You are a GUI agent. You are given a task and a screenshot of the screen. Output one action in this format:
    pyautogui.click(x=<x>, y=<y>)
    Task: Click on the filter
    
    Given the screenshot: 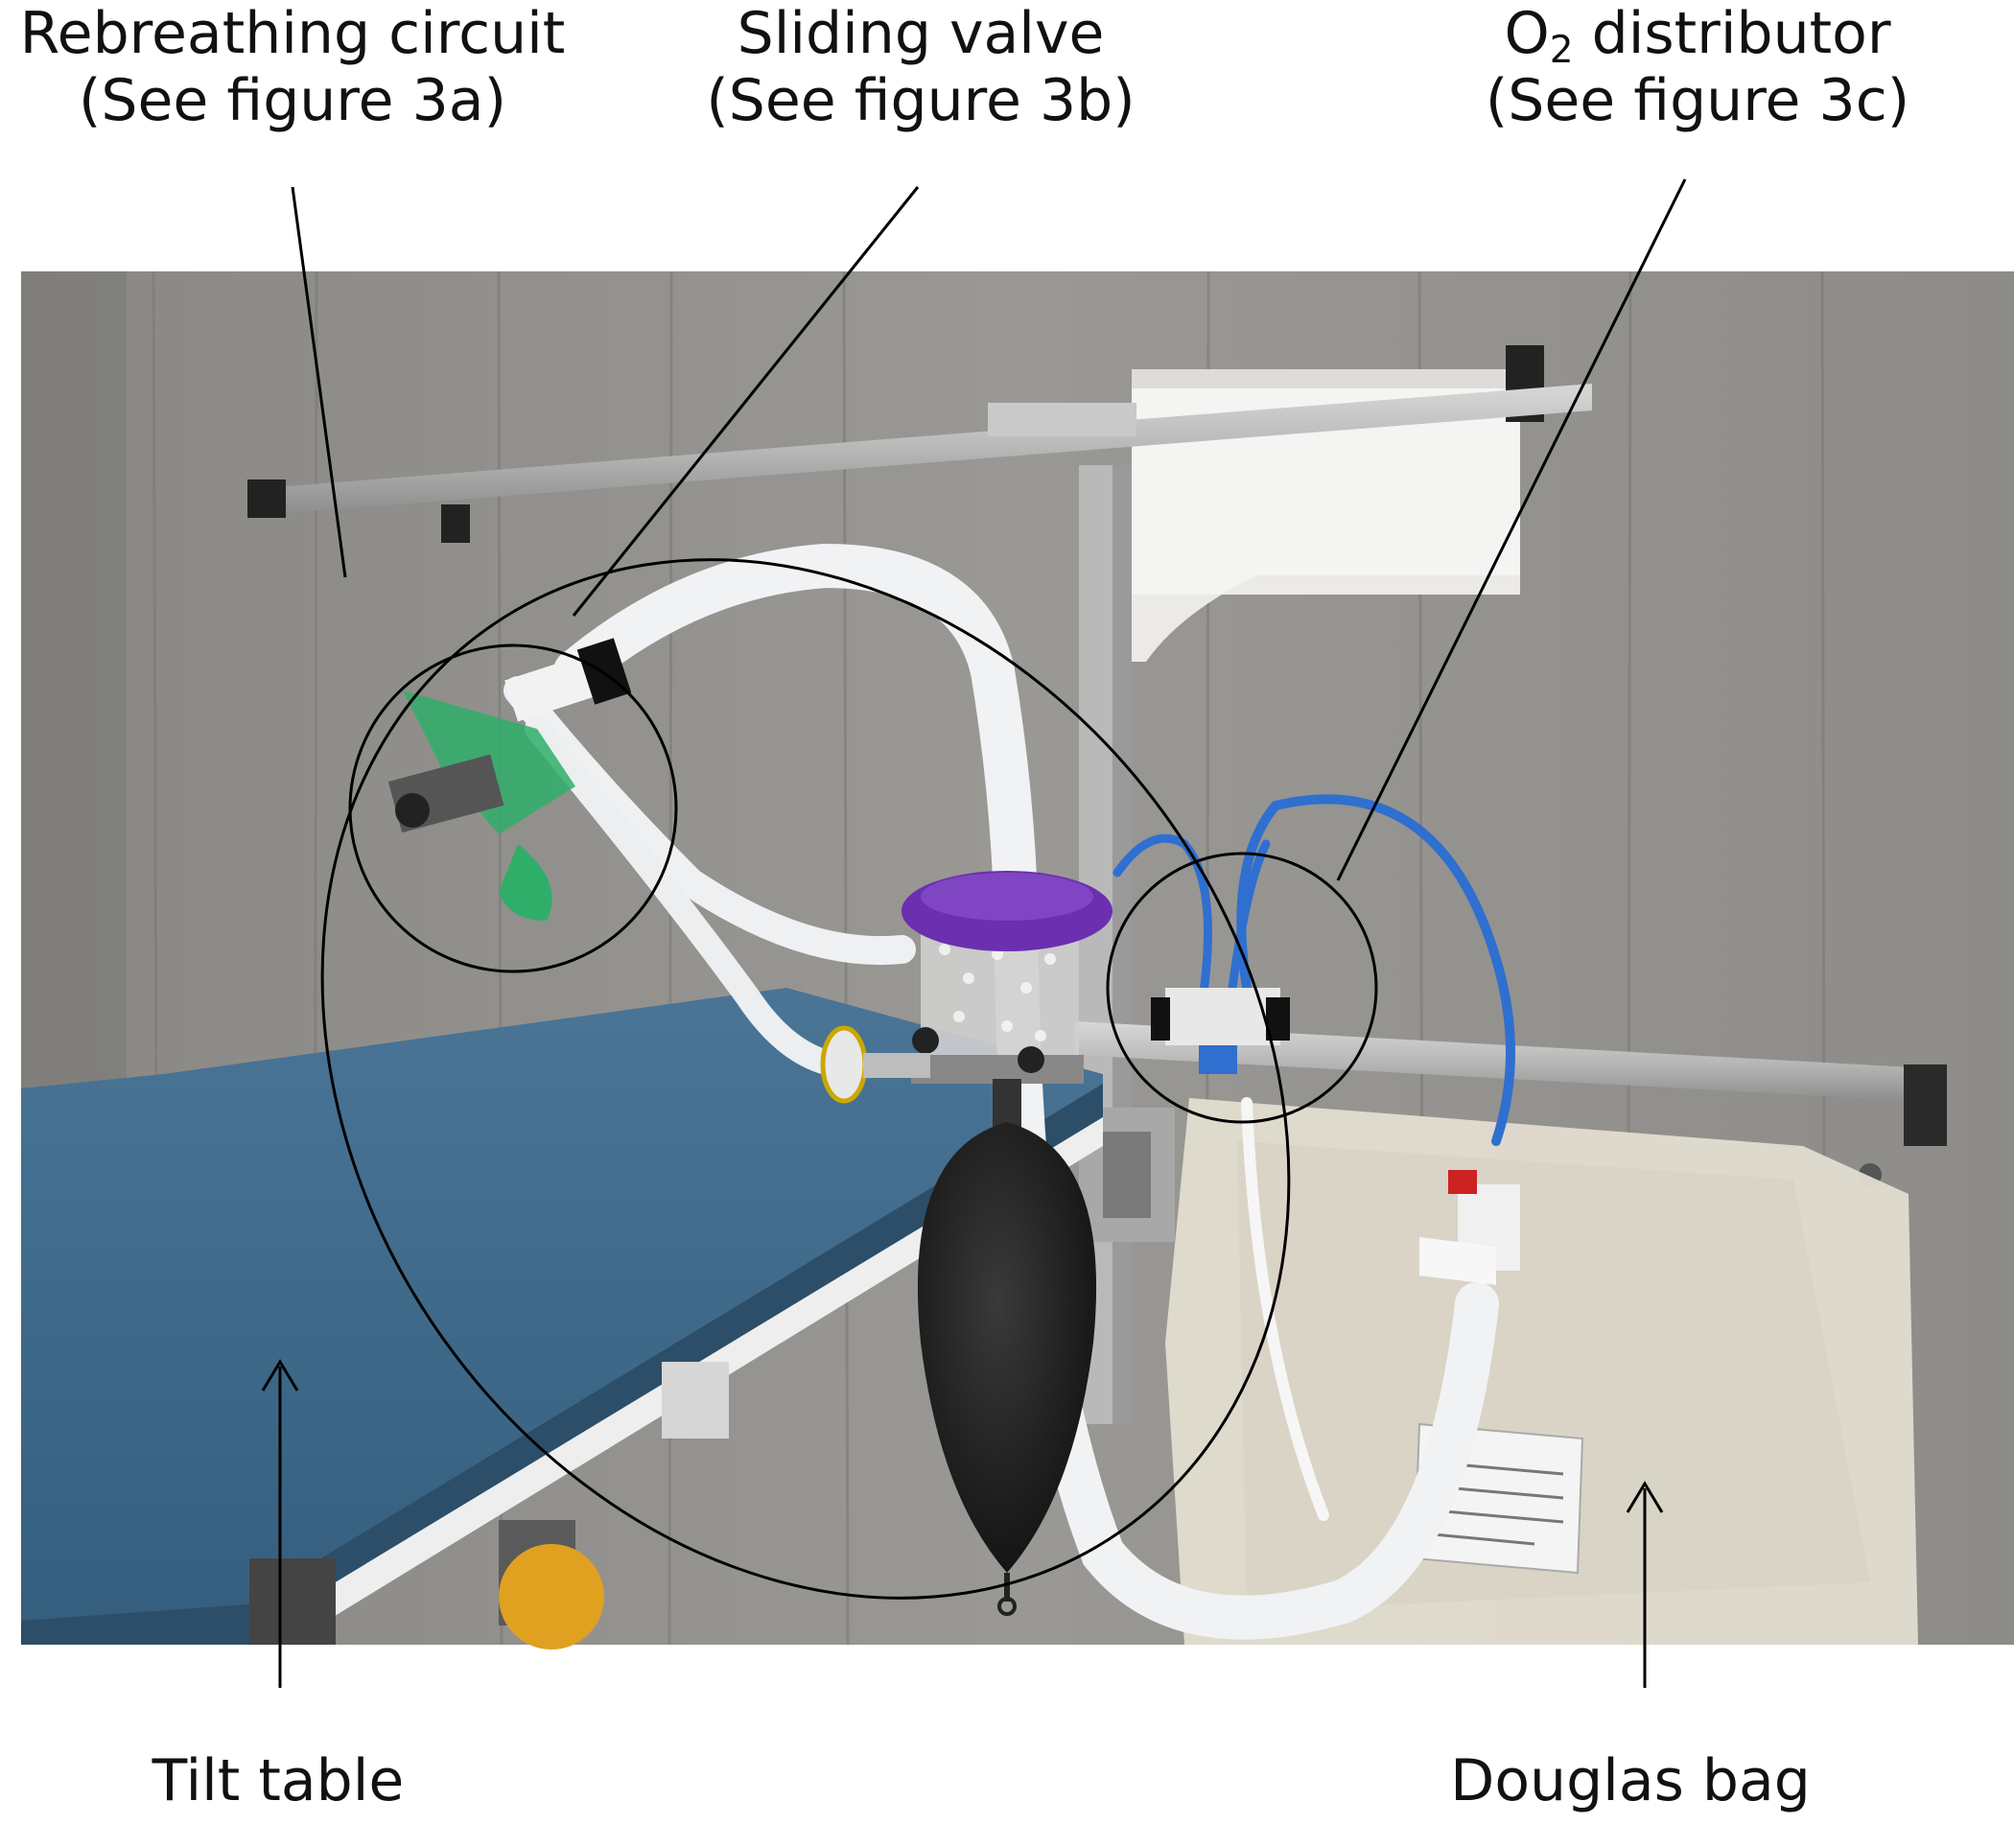 What is the action you would take?
    pyautogui.click(x=875, y=1064)
    